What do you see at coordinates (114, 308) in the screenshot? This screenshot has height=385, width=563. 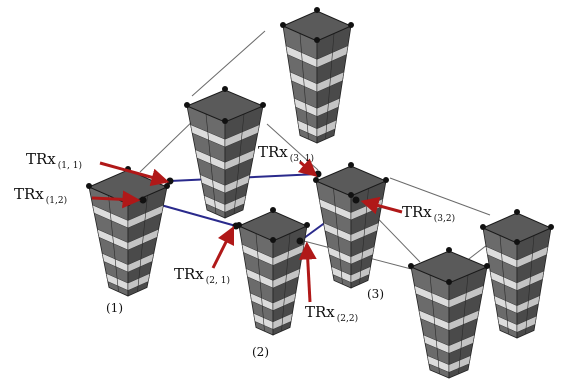 I see `tower-label-1: (1)` at bounding box center [114, 308].